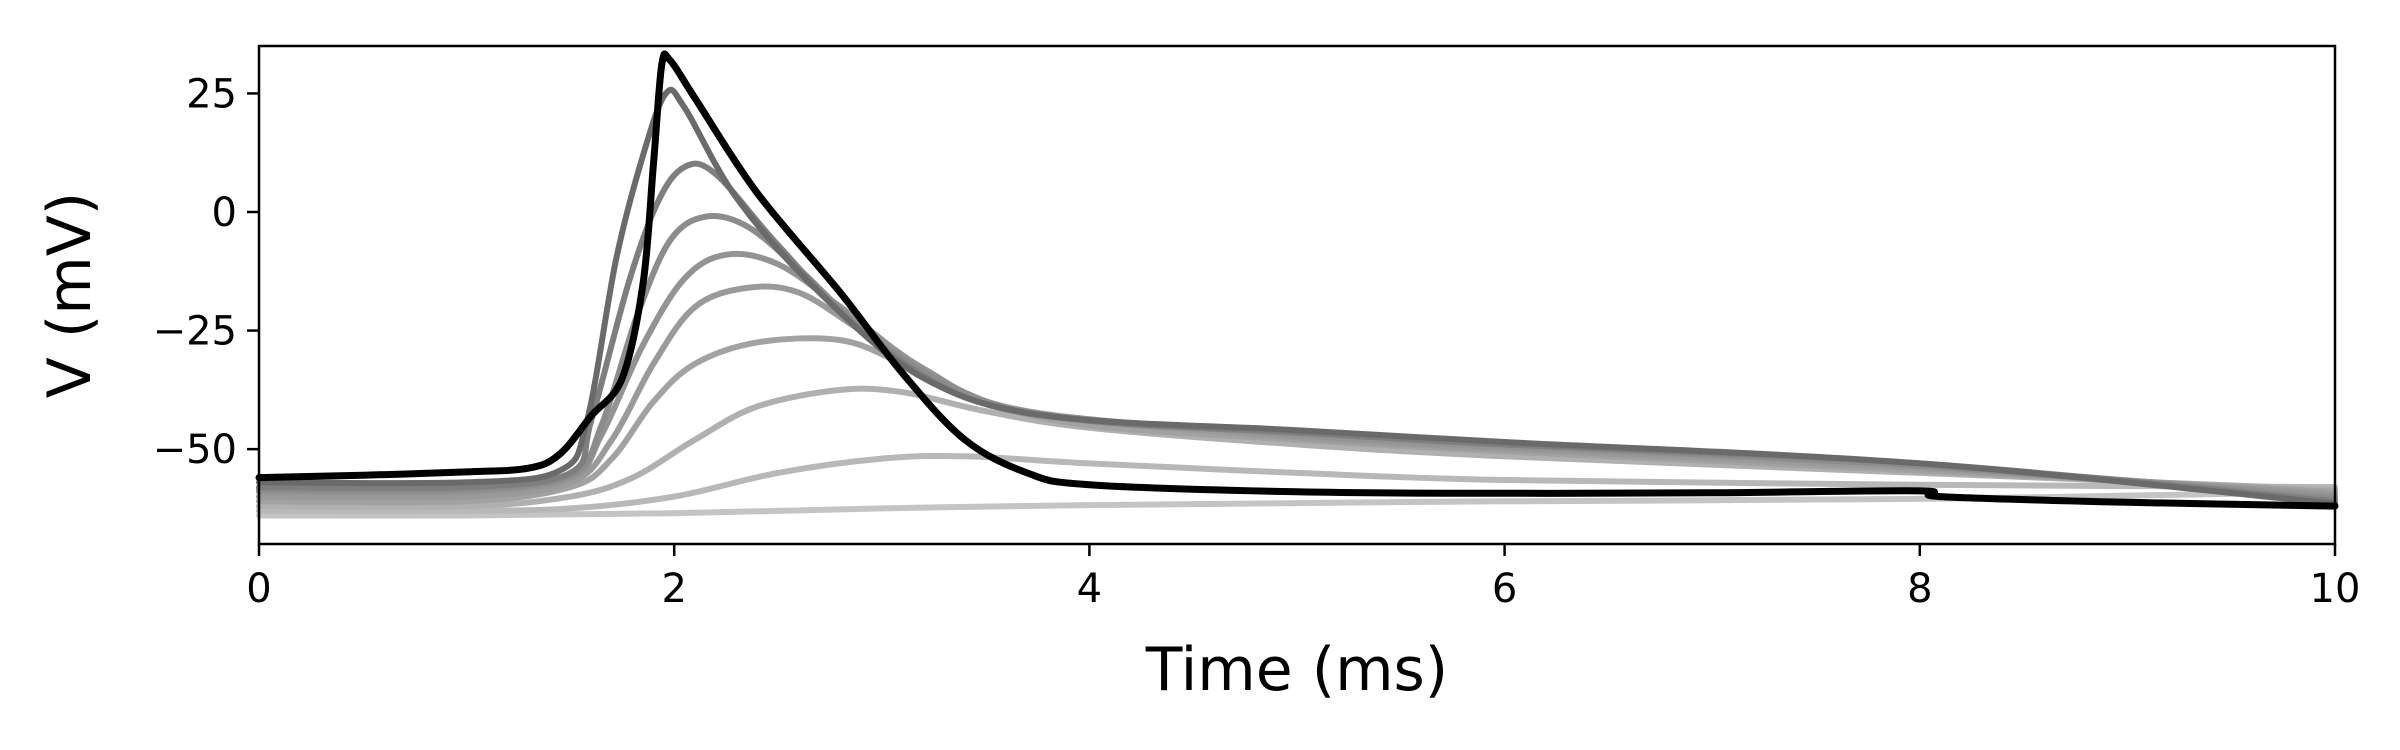 The image size is (2400, 750). Describe the element at coordinates (224, 213) in the screenshot. I see `y-tick-label: 0` at that location.